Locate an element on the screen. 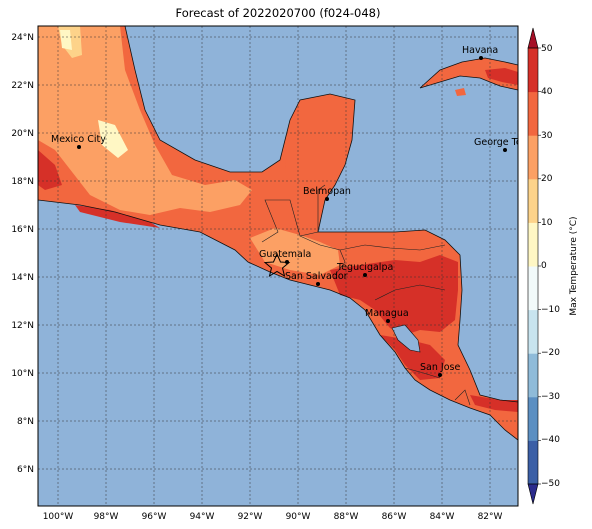 This screenshot has height=529, width=592. land-yucatan is located at coordinates (320, 165).